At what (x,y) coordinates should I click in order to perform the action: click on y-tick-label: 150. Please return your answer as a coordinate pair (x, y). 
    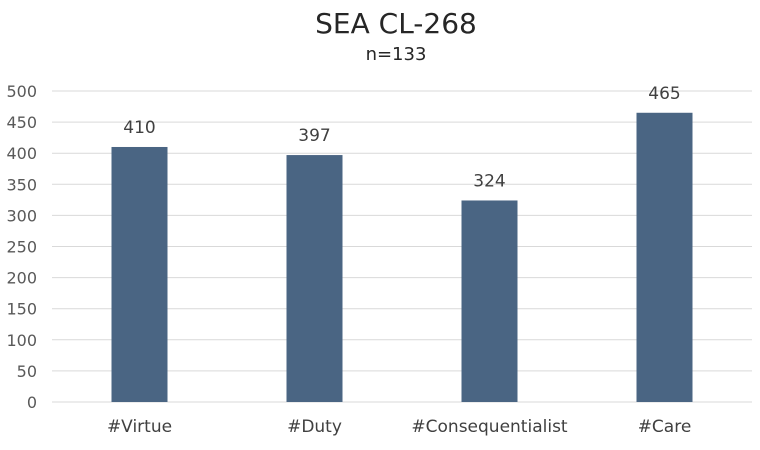
    Looking at the image, I should click on (21, 309).